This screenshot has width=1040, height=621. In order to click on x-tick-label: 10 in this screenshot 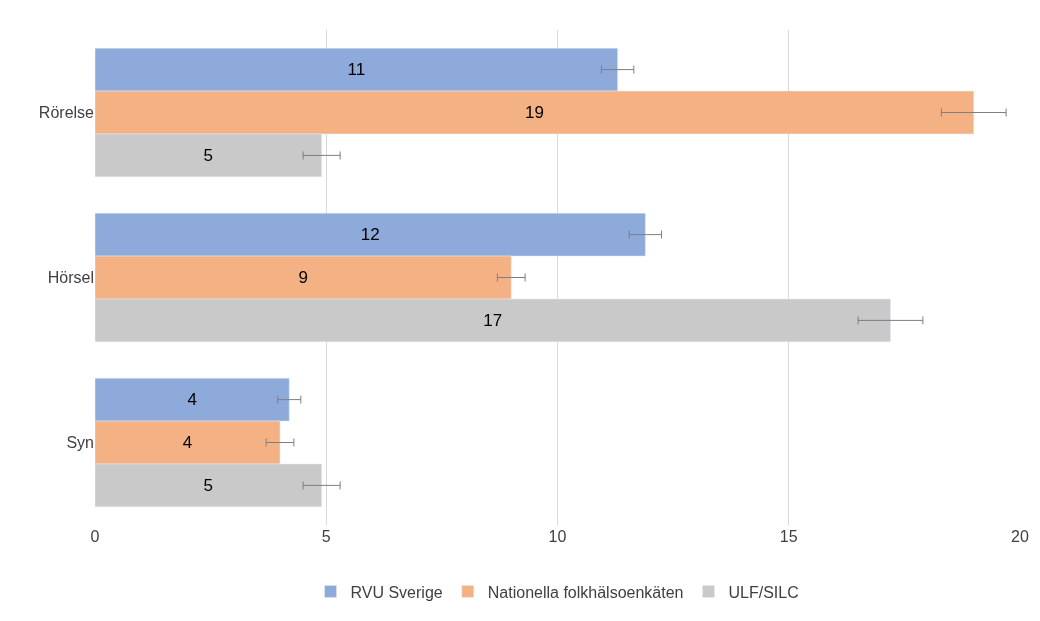, I will do `click(557, 536)`.